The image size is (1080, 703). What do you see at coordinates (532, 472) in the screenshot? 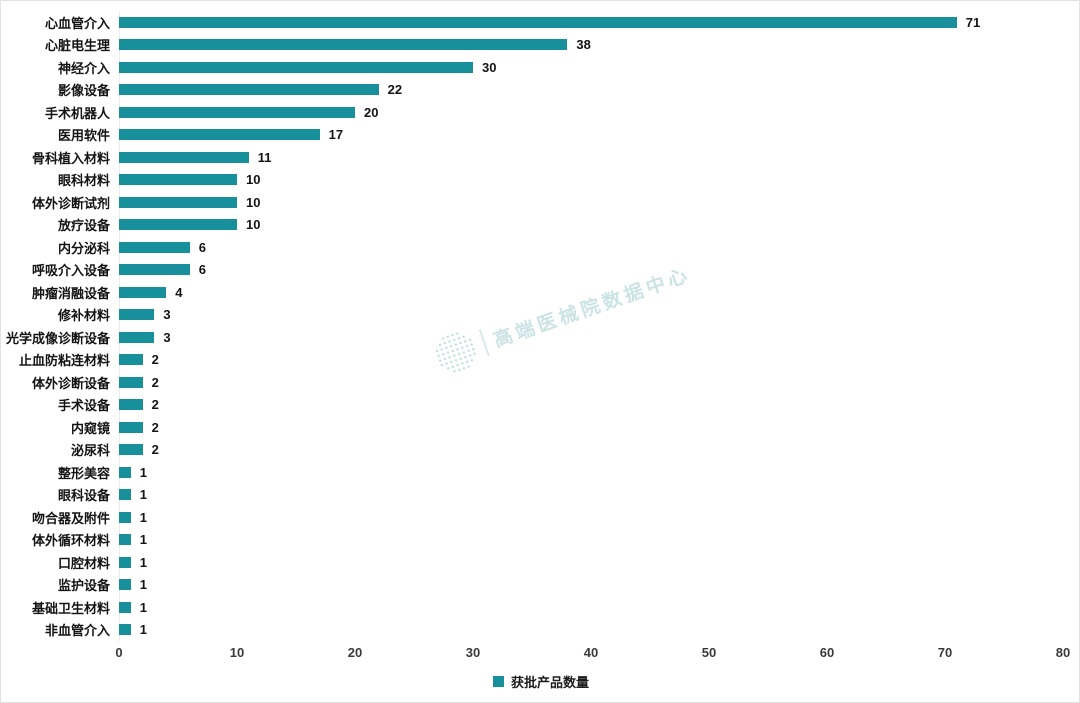
I see `bar-row: 整形美容 1` at bounding box center [532, 472].